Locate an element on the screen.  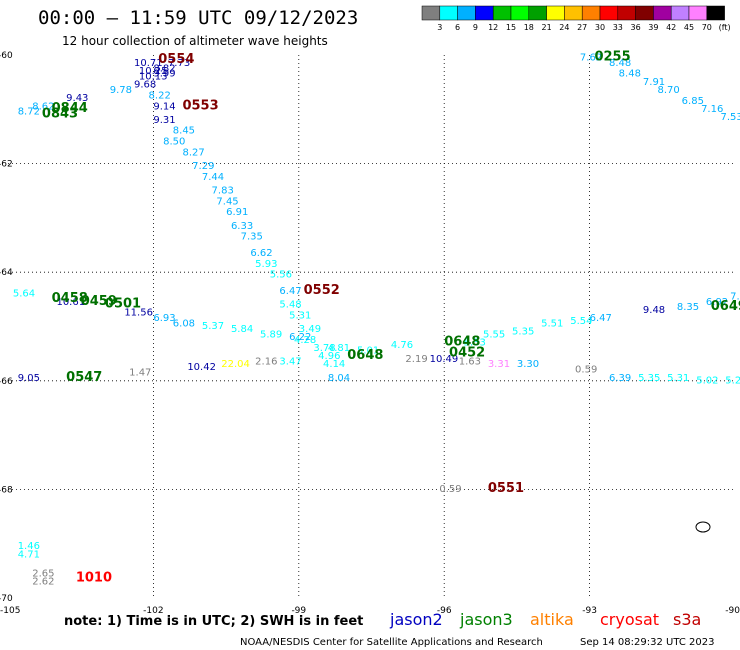
legend-label: 30 is located at coordinates (600, 27).